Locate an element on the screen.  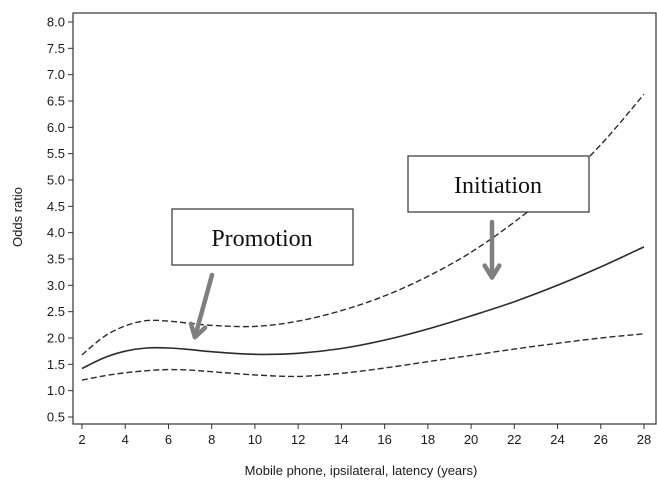
initiation-callout-box is located at coordinates (498, 184).